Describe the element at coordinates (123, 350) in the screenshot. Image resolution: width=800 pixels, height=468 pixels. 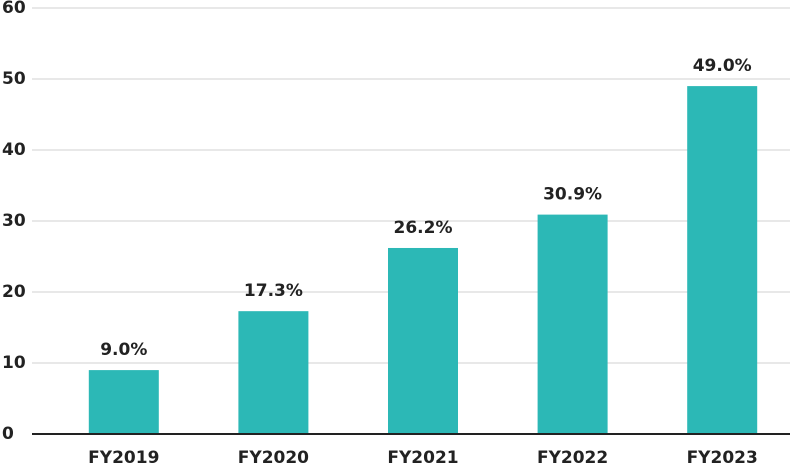
I see `value-label: 9.0%` at that location.